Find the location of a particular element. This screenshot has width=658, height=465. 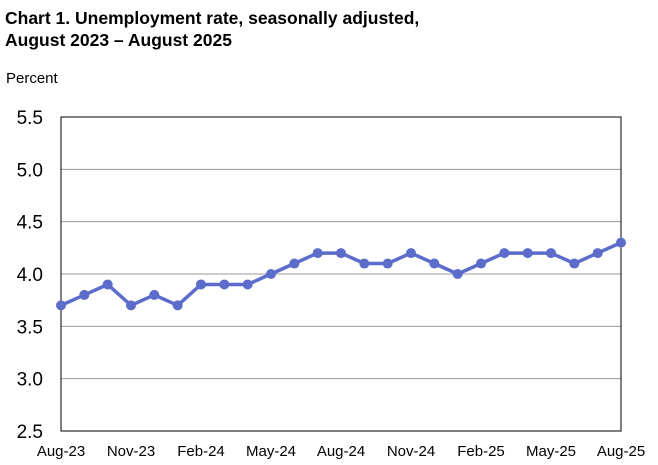

x-tick-label: May-24 is located at coordinates (271, 451).